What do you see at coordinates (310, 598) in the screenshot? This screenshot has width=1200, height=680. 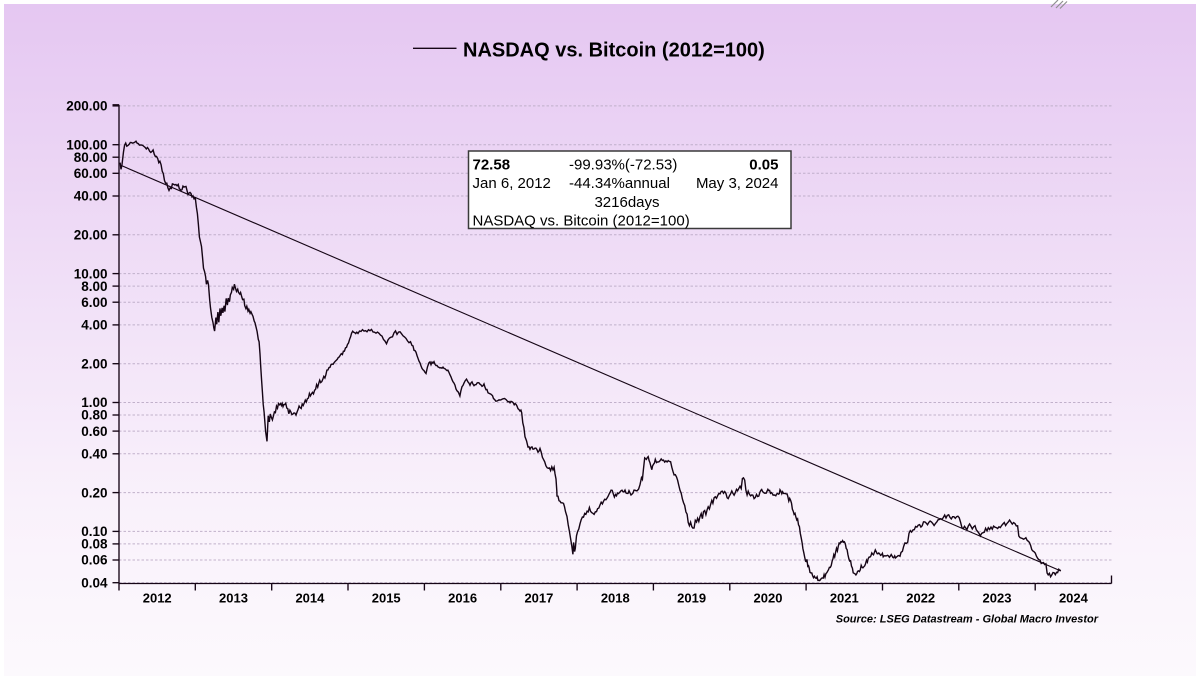 I see `svg-text: 2014` at bounding box center [310, 598].